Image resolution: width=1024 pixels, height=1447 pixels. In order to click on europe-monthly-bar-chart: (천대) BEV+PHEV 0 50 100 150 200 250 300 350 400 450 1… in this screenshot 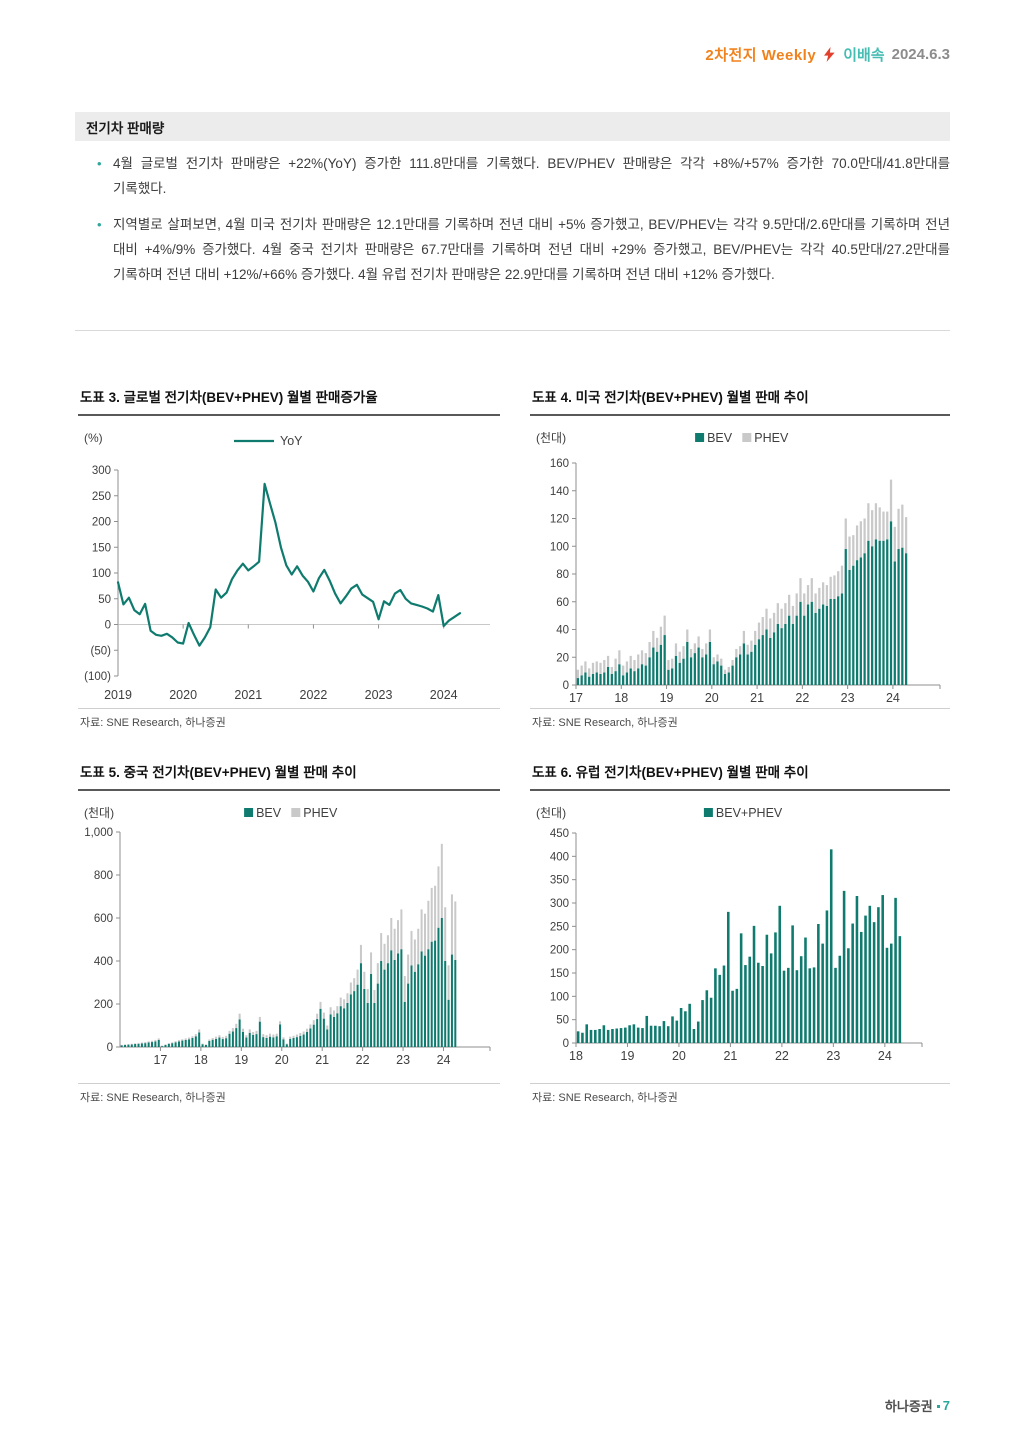, I will do `click(729, 934)`.